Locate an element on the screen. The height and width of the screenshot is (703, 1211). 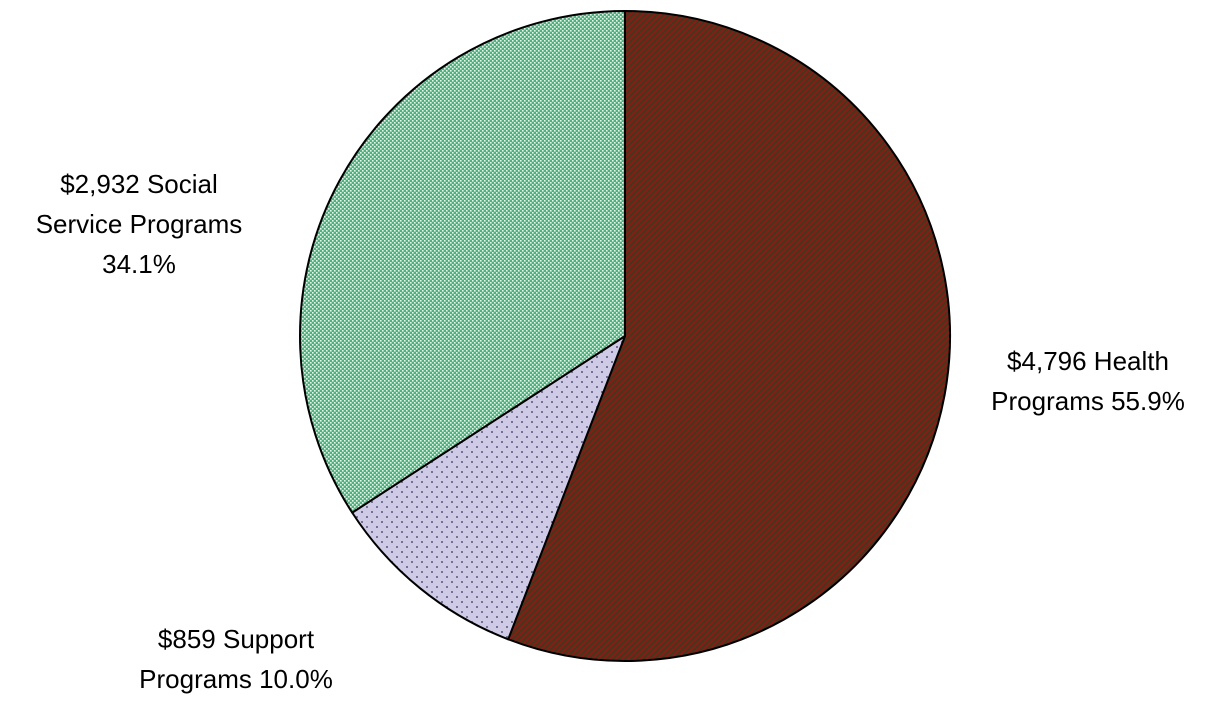
pie-slice-support-programs is located at coordinates (488, 488).